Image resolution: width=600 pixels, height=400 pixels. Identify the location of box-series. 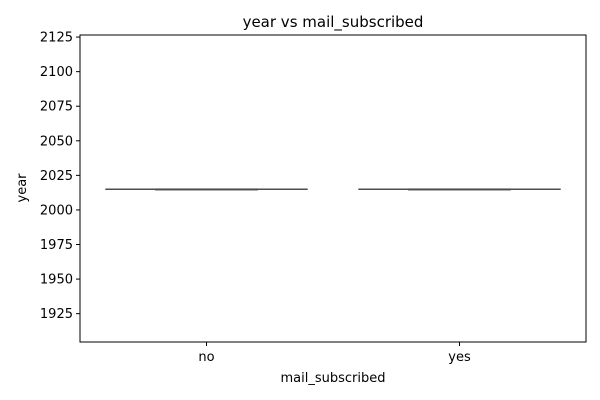
(333, 189).